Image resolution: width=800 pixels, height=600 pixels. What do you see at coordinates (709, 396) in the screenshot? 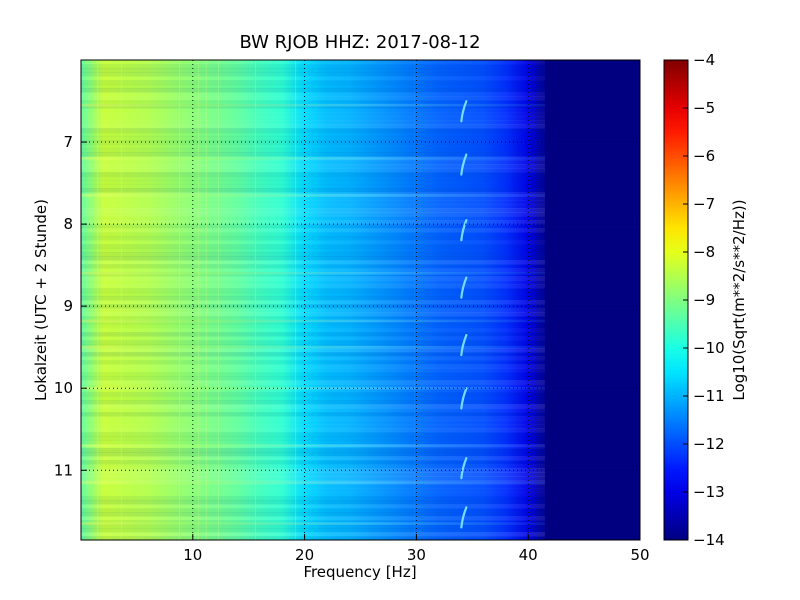
I see `colorbar-tick-label: −11` at bounding box center [709, 396].